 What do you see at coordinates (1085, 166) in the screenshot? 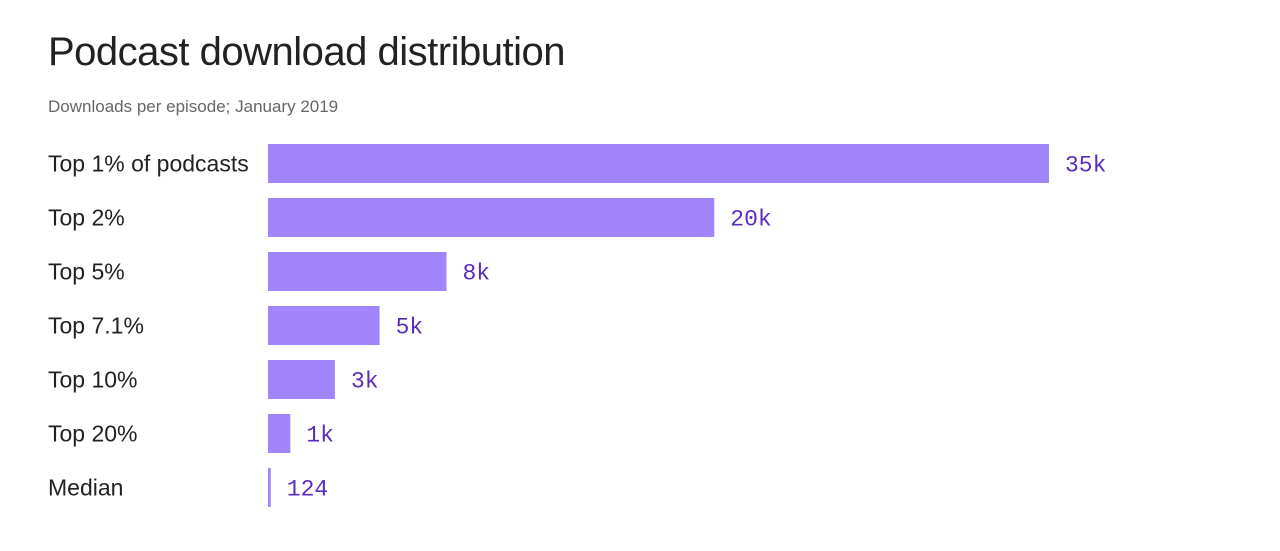
I see `value-label: 35k` at bounding box center [1085, 166].